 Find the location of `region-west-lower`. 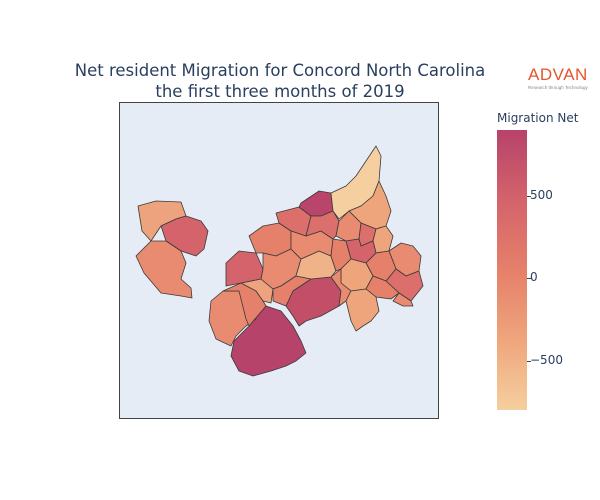

region-west-lower is located at coordinates (164, 269).